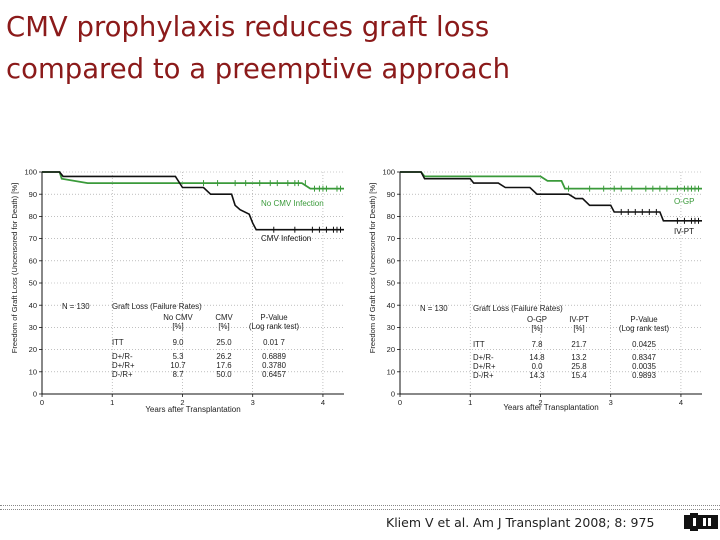 Image resolution: width=720 pixels, height=540 pixels. I want to click on table-row: ITT 9.0 25.0 0.01 7, so click(198, 342).